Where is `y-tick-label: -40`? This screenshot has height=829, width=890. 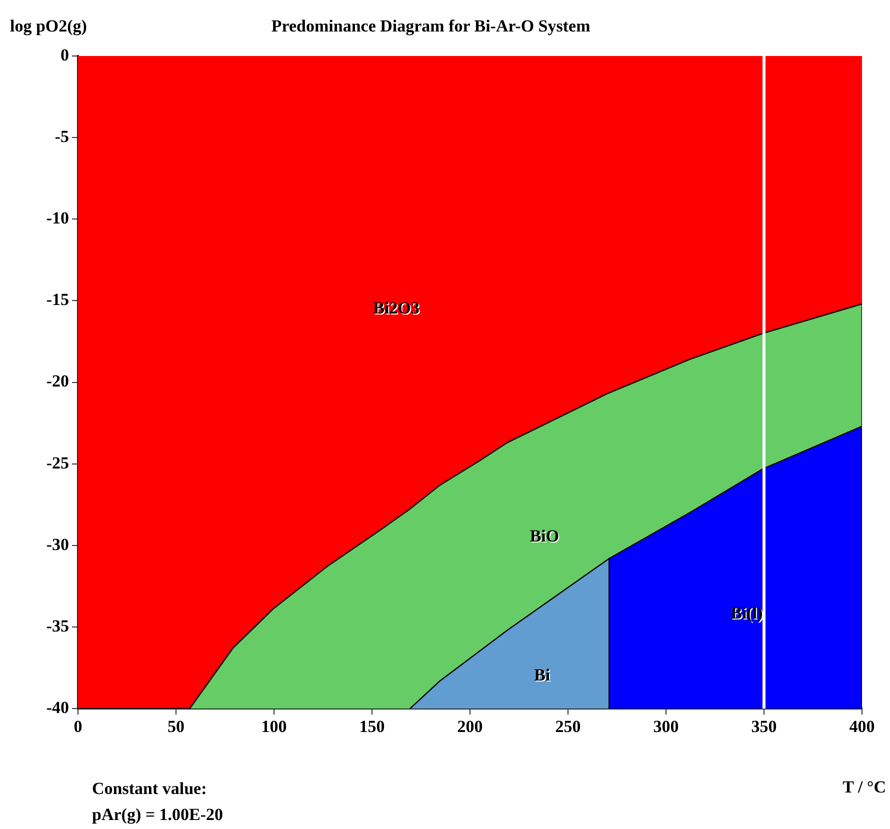
y-tick-label: -40 is located at coordinates (57, 707).